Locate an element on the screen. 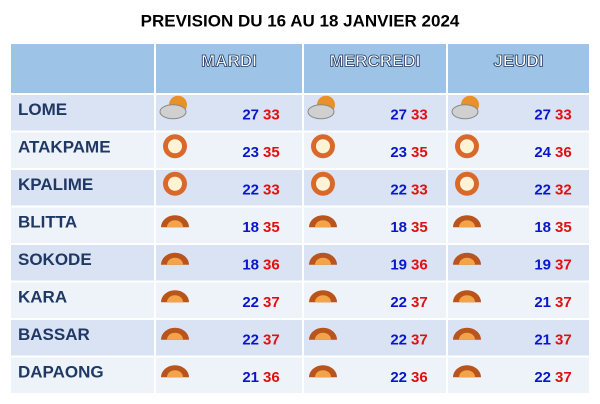 This screenshot has height=404, width=600. min-temp: 24 is located at coordinates (542, 152).